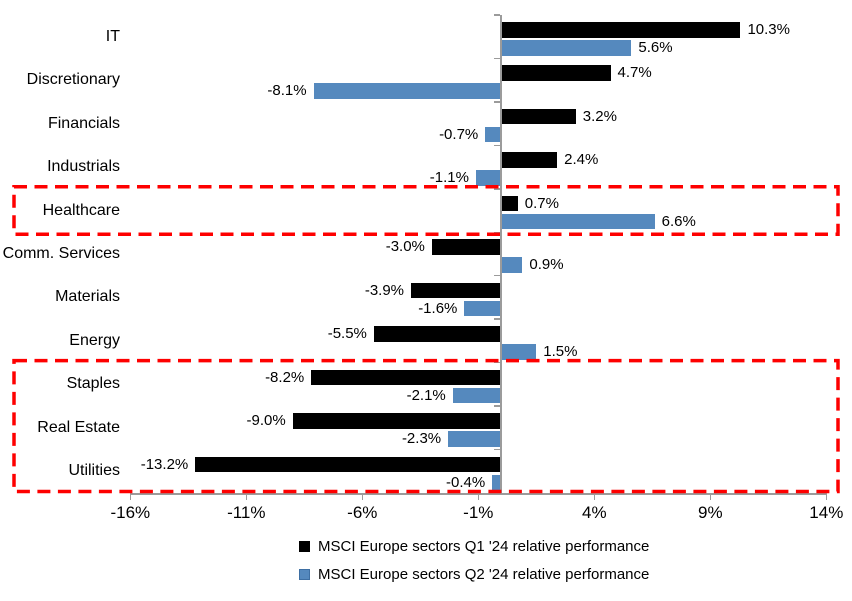 The width and height of the screenshot is (852, 601). Describe the element at coordinates (87, 297) in the screenshot. I see `category-label: Materials` at that location.